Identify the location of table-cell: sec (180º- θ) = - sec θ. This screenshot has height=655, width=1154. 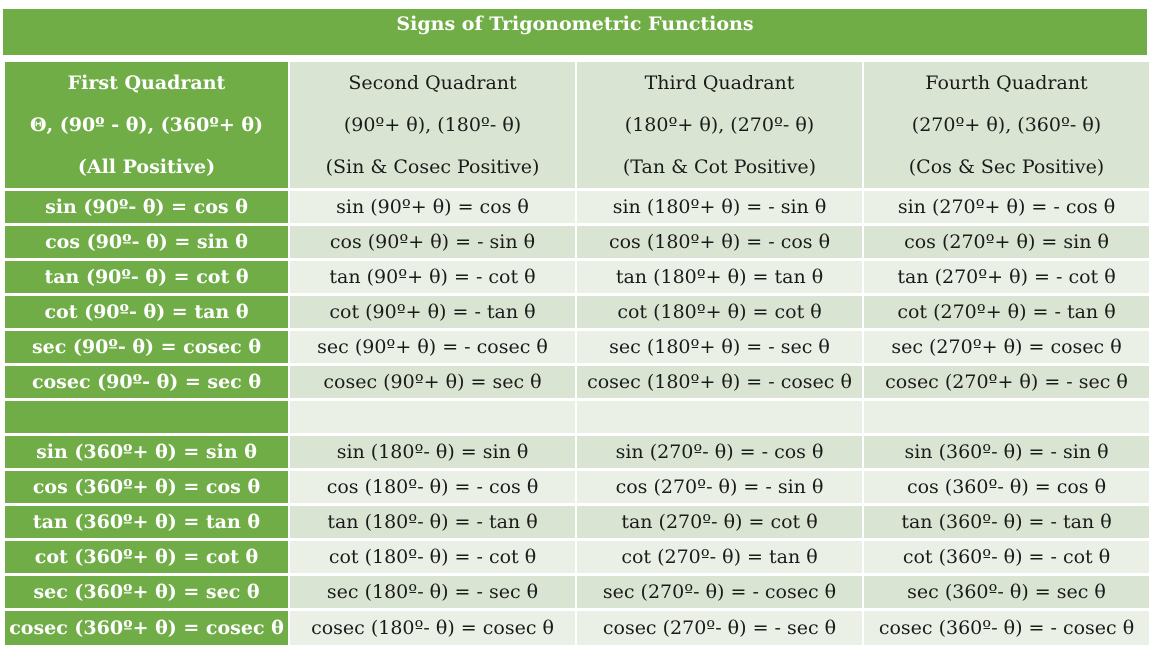
(432, 592).